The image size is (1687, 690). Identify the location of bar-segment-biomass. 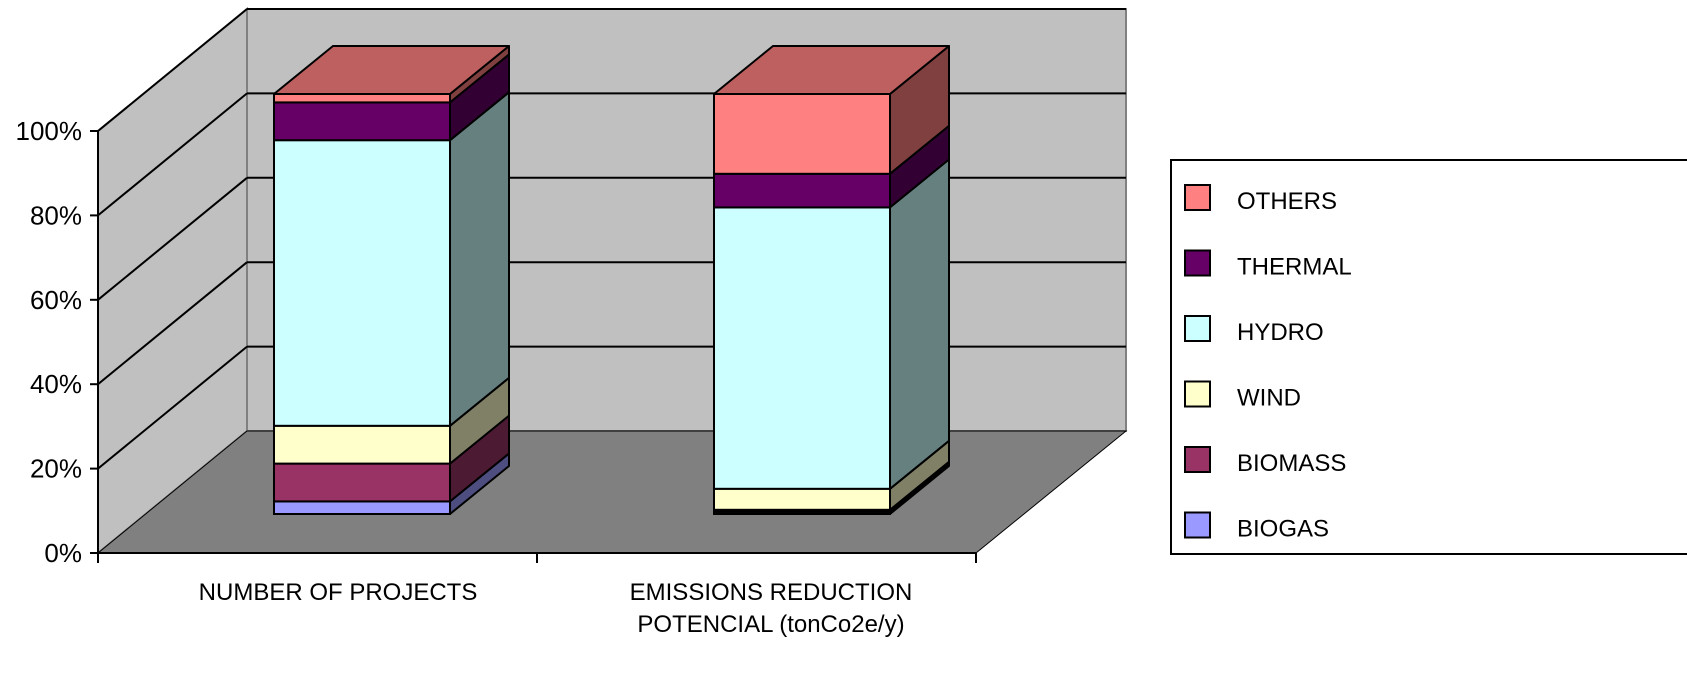
(391, 458).